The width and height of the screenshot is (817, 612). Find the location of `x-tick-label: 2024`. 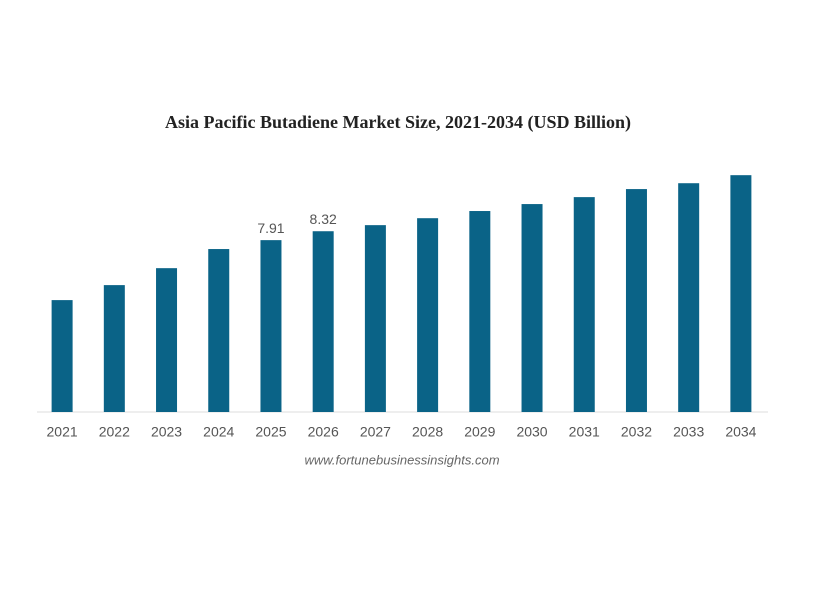

x-tick-label: 2024 is located at coordinates (218, 432).